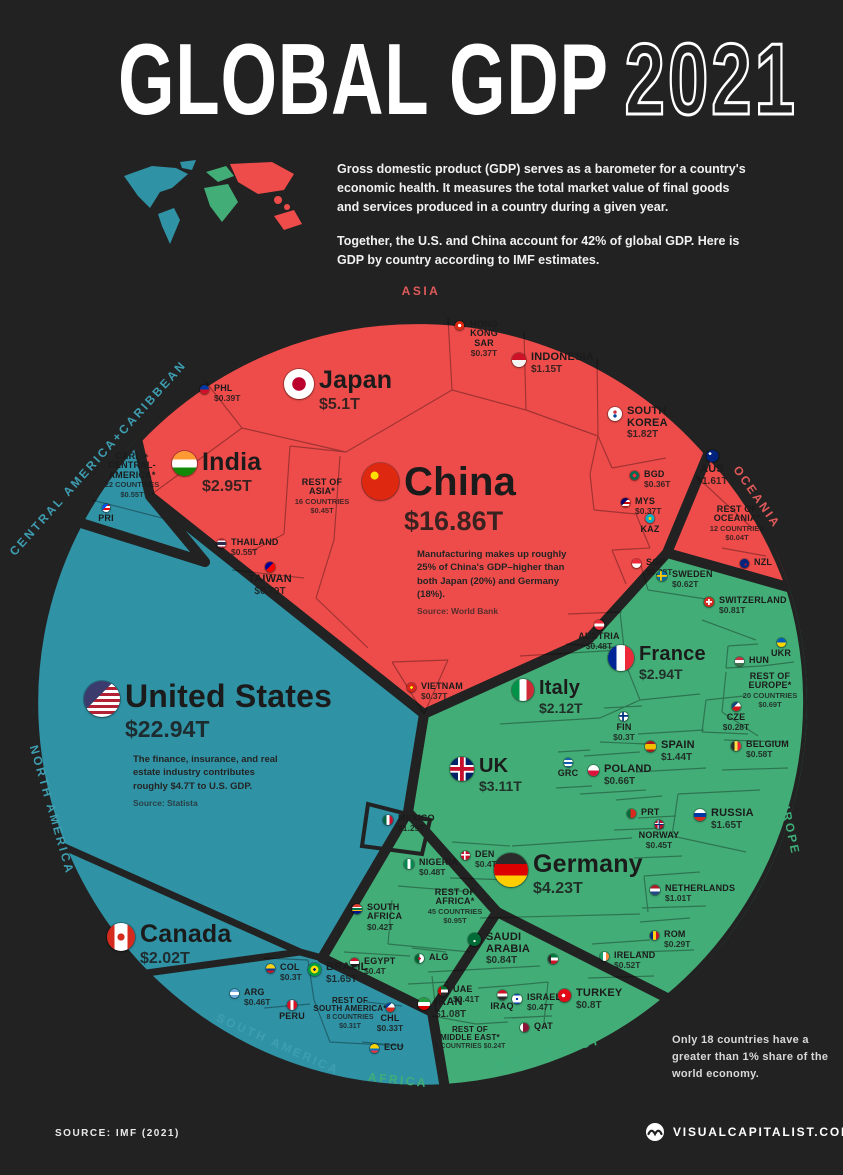  I want to click on cell-uk: UK $3.11T, so click(486, 776).